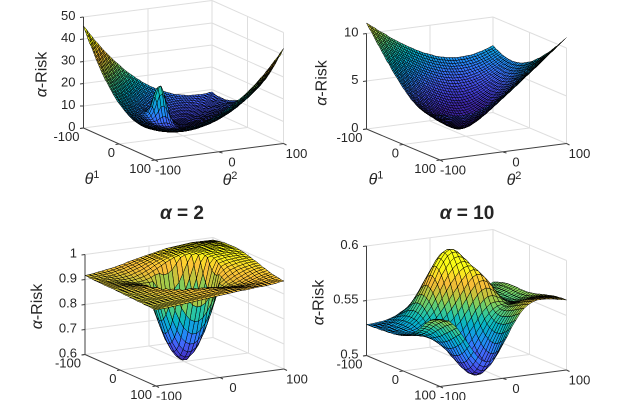 This screenshot has height=400, width=640. I want to click on svg-text: 0.5, so click(349, 354).